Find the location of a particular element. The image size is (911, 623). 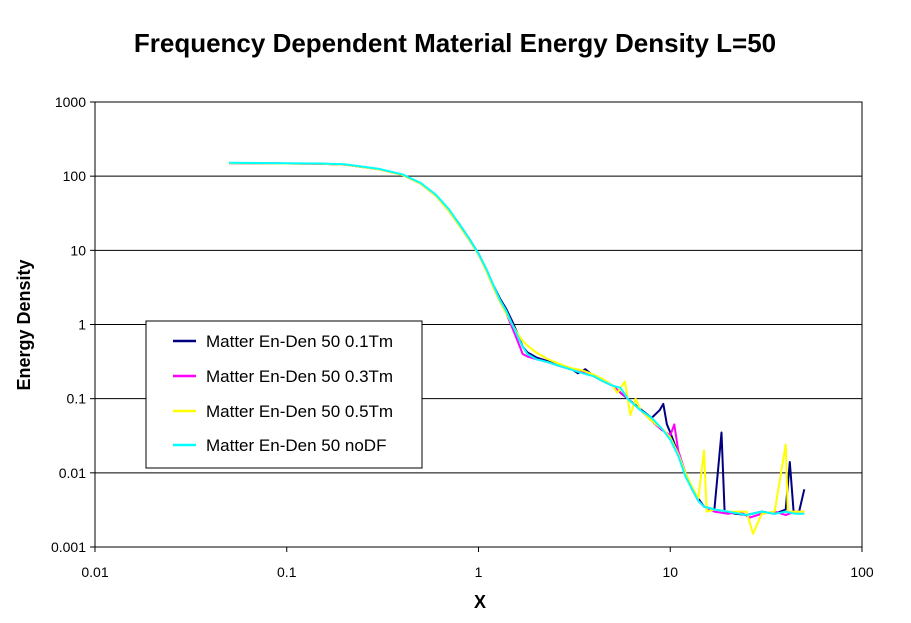

y-tick-label: 100 is located at coordinates (75, 176).